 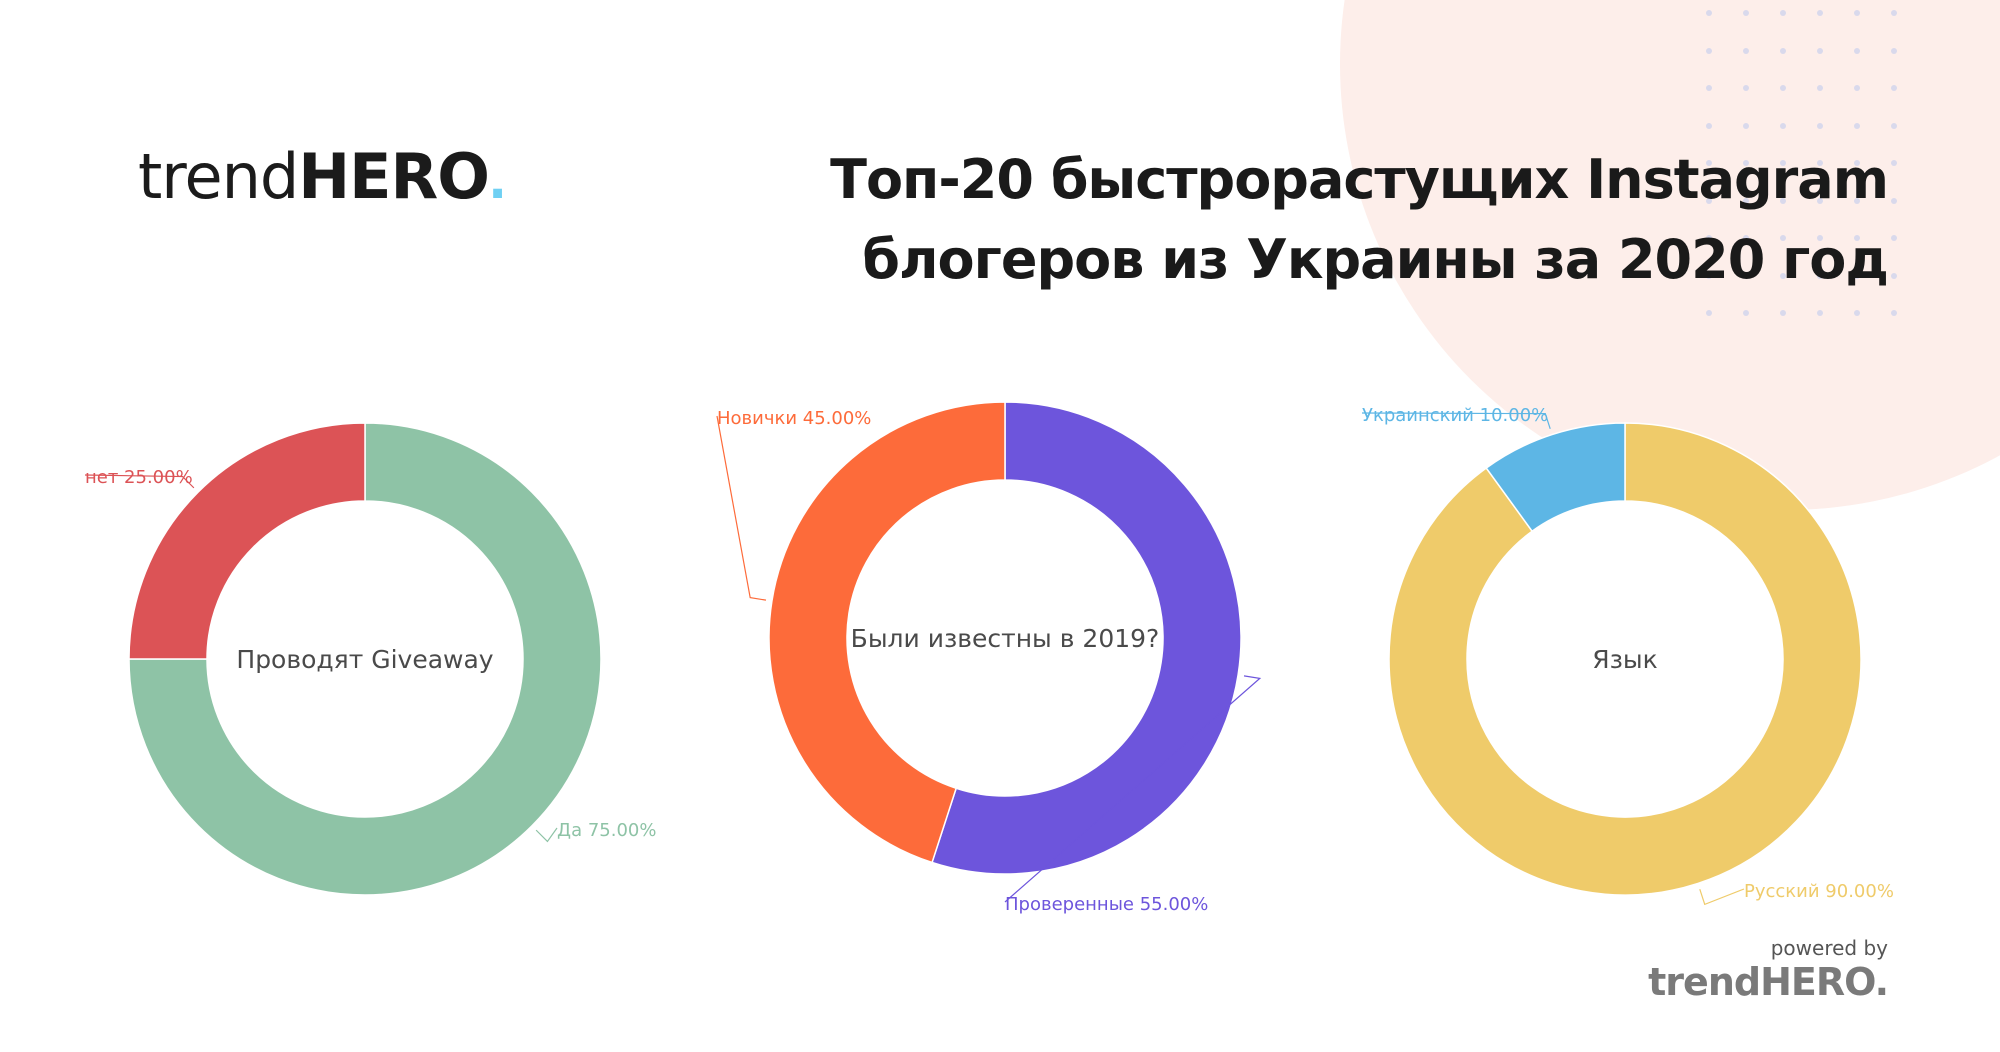 I want to click on title-line-1: Топ-20 быстрорастущих Instagram, so click(x=1359, y=179).